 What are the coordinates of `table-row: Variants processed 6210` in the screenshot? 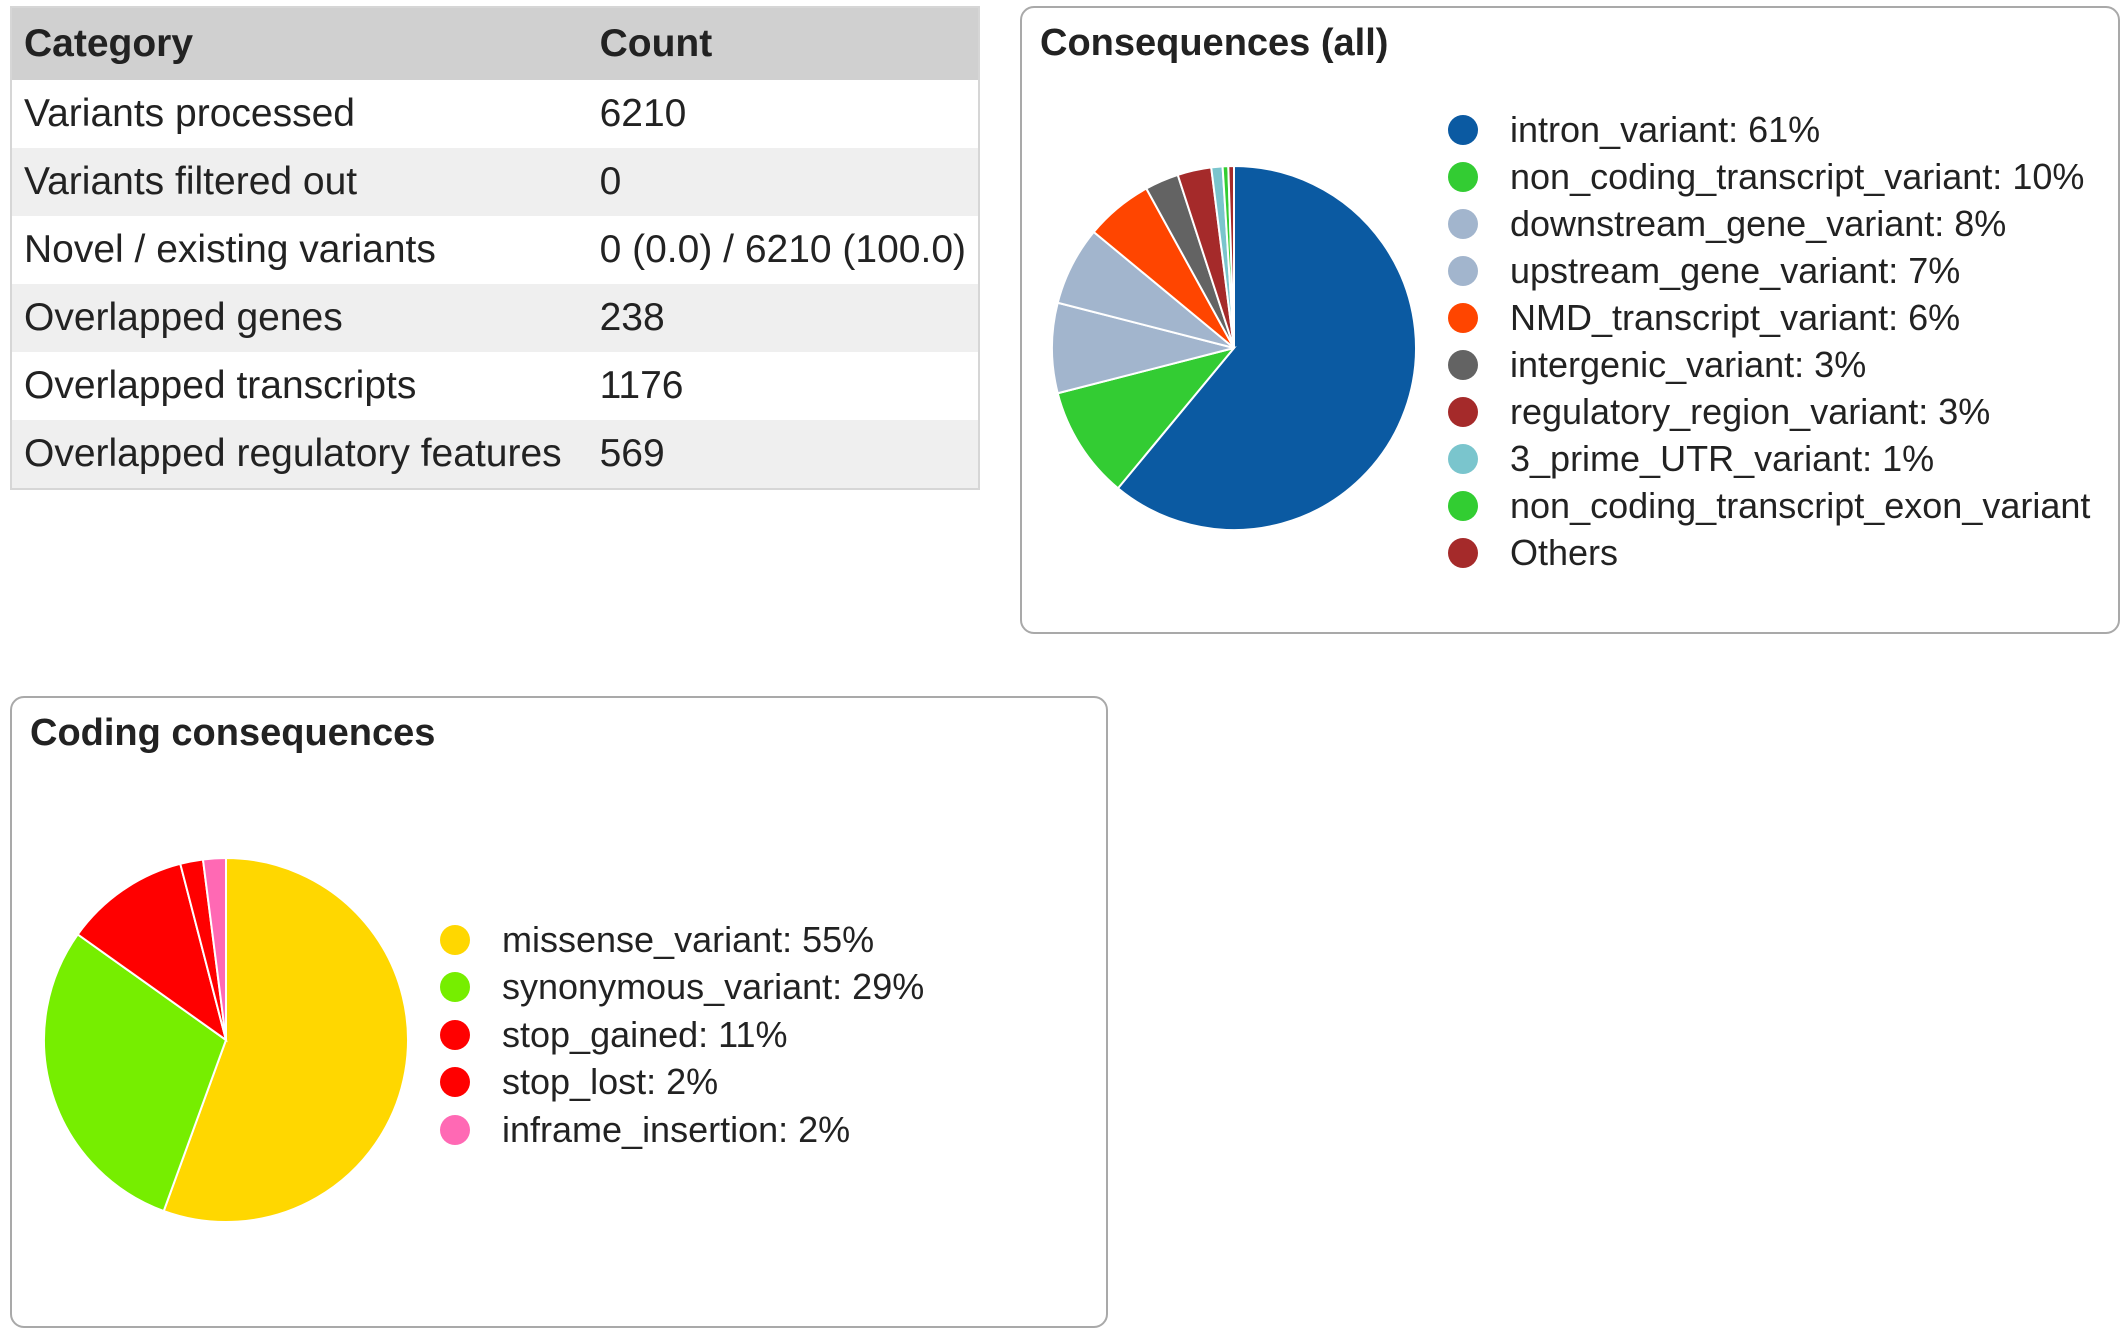 It's located at (495, 114).